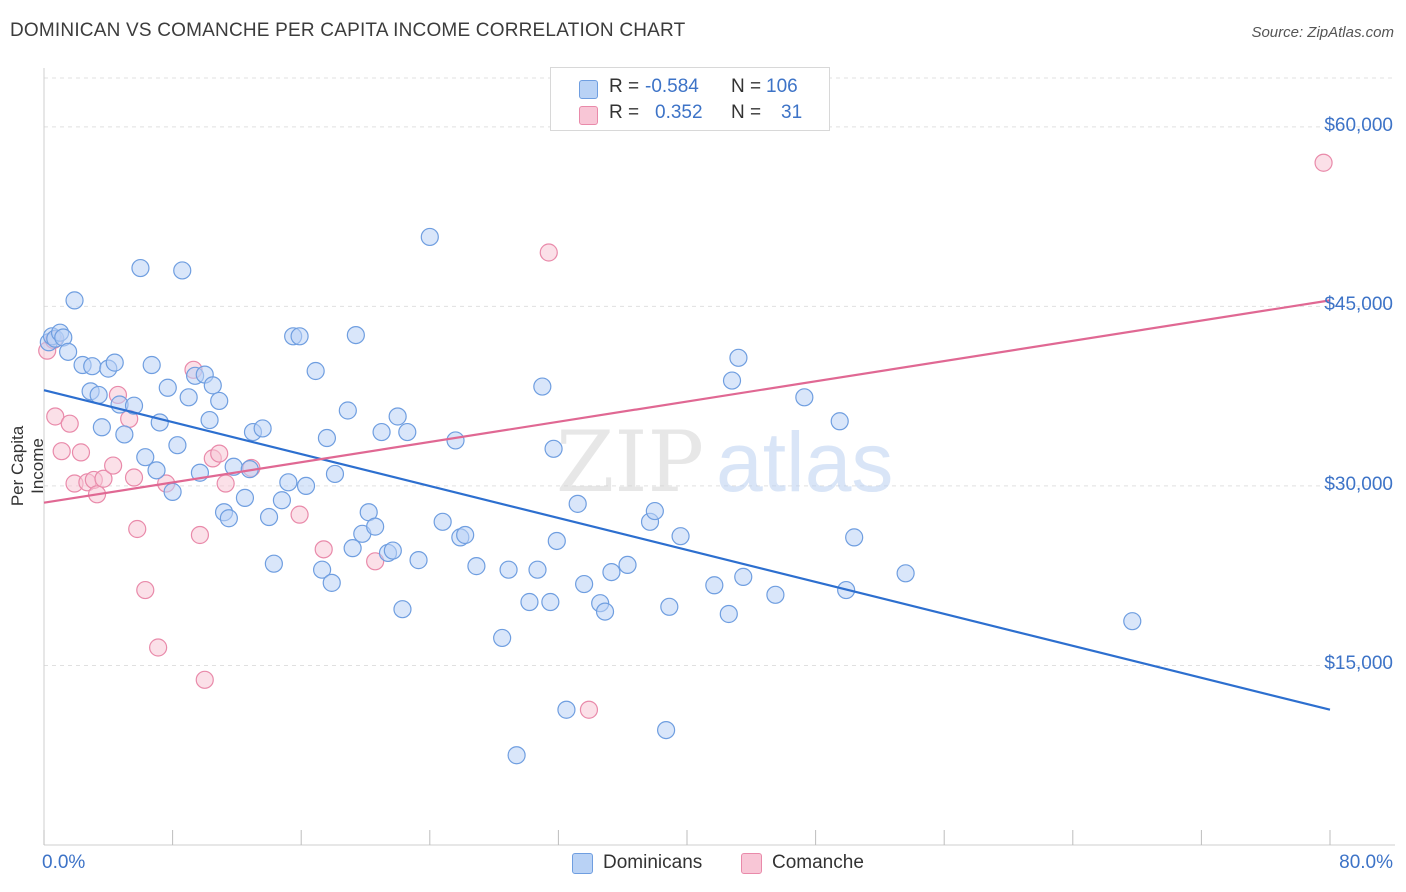  What do you see at coordinates (751, 863) in the screenshot?
I see `legend-swatch-comanche` at bounding box center [751, 863].